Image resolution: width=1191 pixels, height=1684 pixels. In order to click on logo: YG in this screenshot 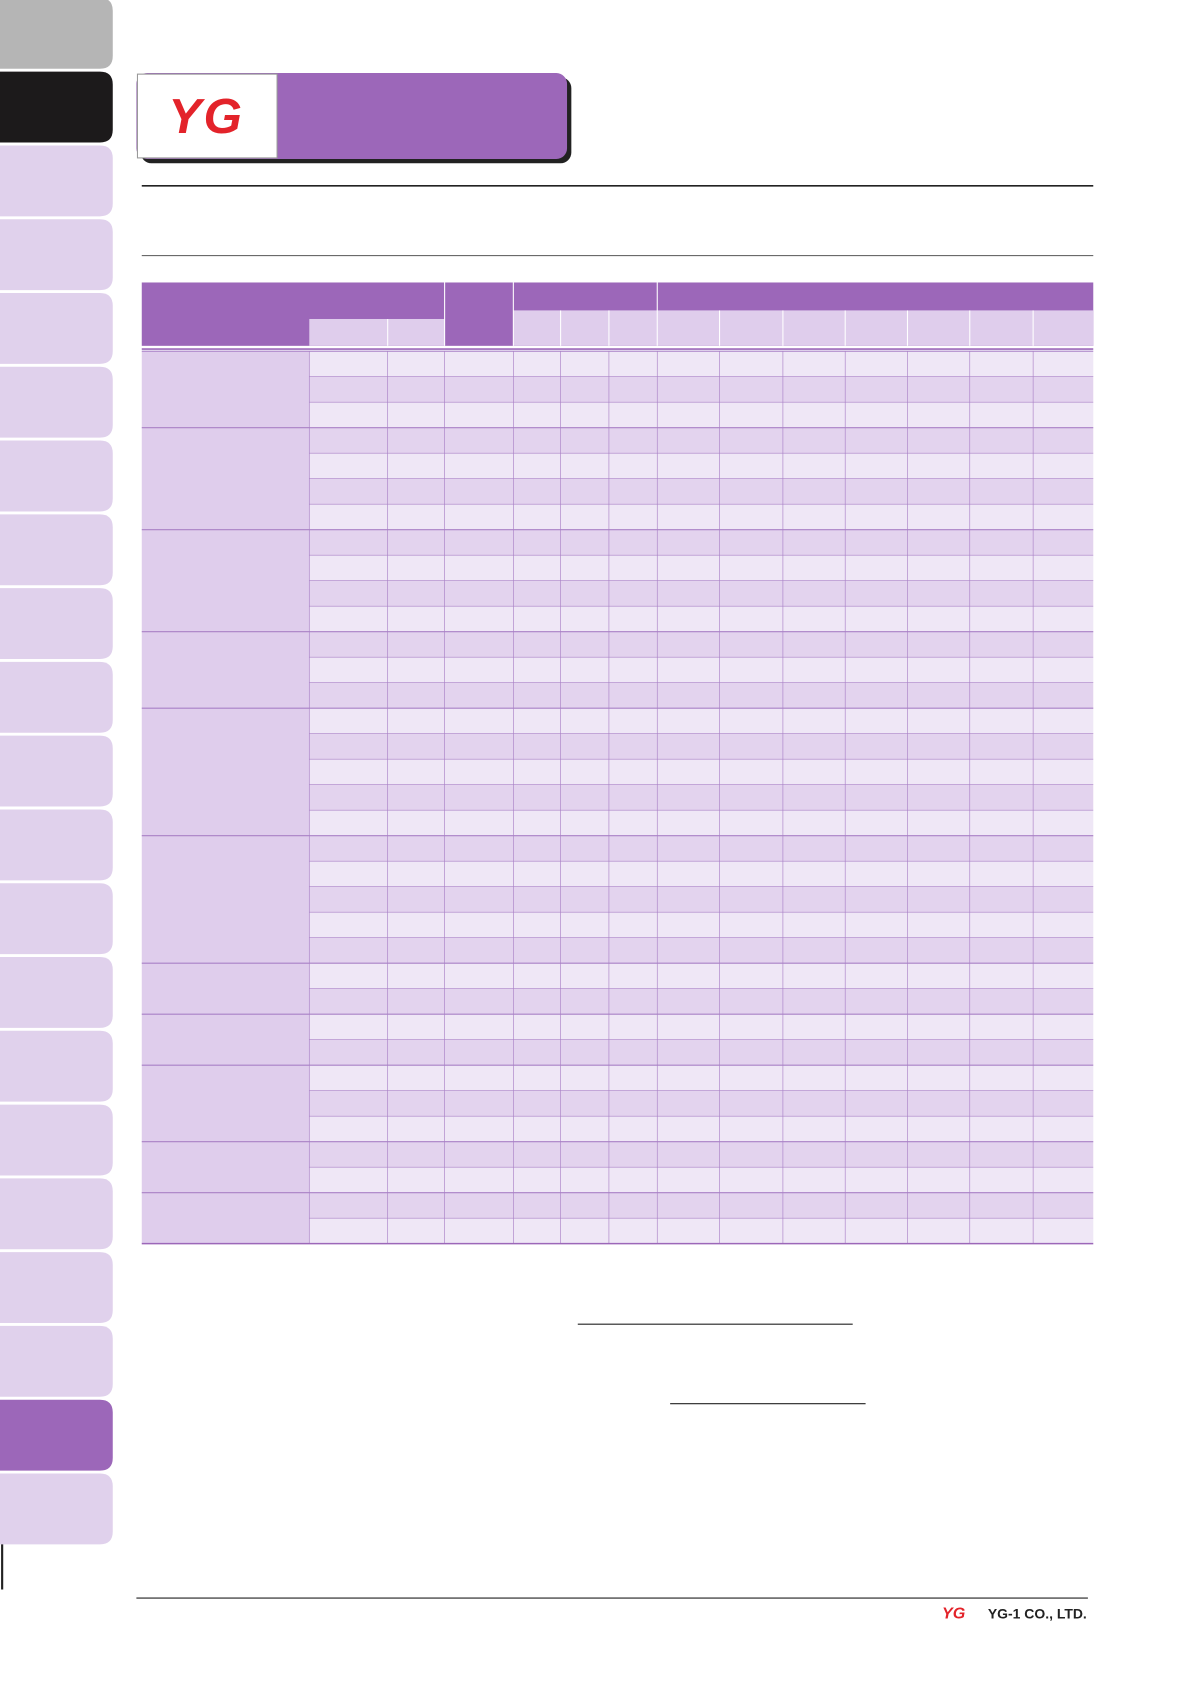, I will do `click(206, 116)`.